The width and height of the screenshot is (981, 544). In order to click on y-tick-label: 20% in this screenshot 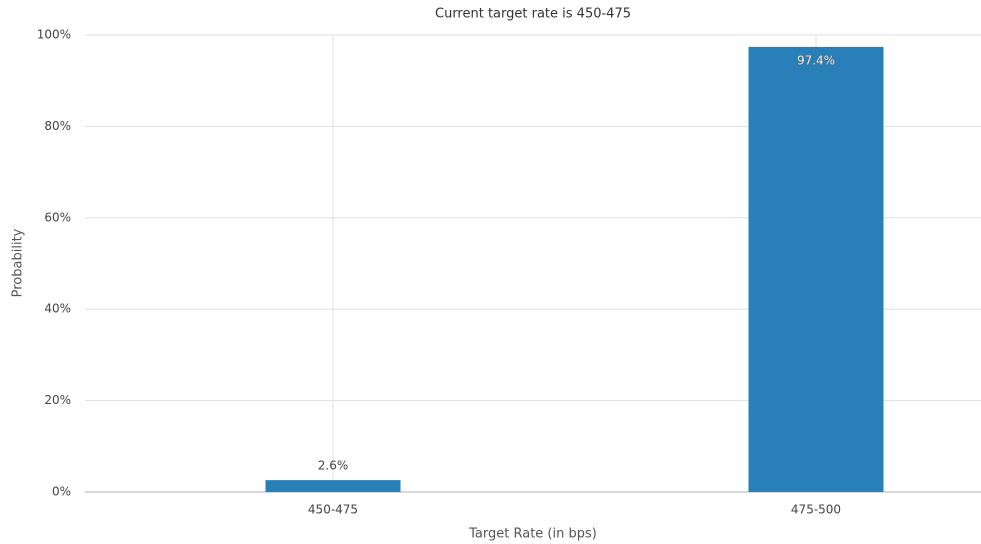, I will do `click(57, 400)`.